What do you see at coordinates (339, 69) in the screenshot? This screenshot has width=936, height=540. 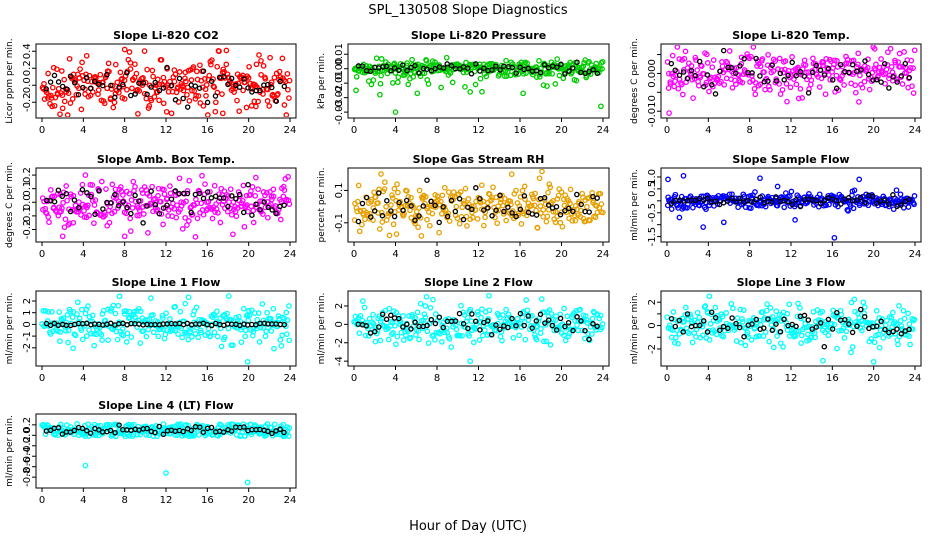 I see `y-tick-label: 0.00` at bounding box center [339, 69].